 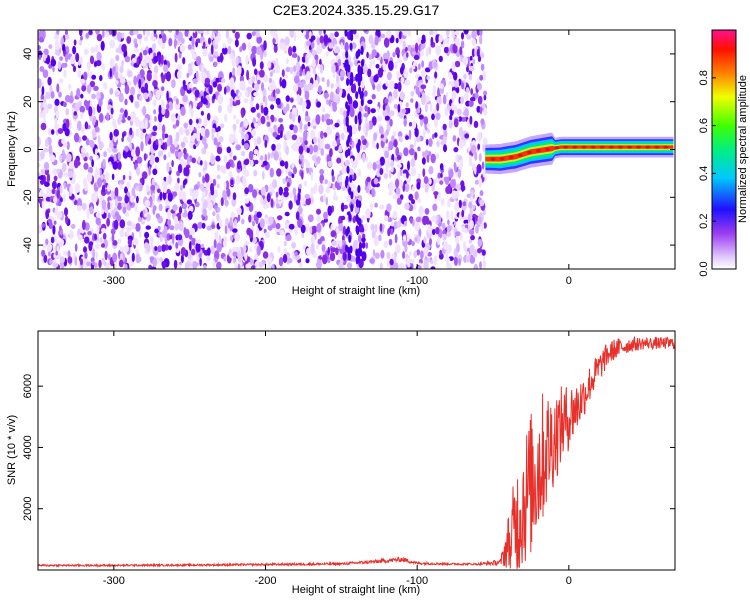 I want to click on x-tick-label: -300, so click(x=114, y=281).